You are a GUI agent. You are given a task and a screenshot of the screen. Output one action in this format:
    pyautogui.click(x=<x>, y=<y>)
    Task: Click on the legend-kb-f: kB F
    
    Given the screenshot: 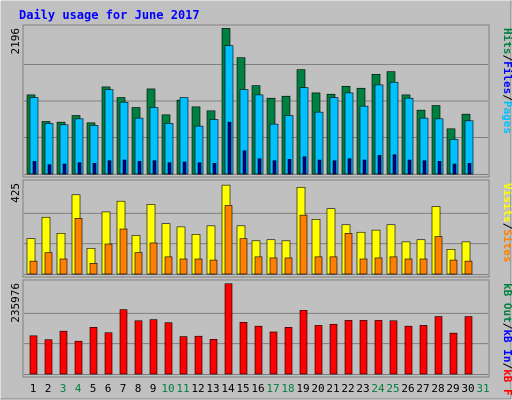 What is the action you would take?
    pyautogui.click(x=506, y=382)
    